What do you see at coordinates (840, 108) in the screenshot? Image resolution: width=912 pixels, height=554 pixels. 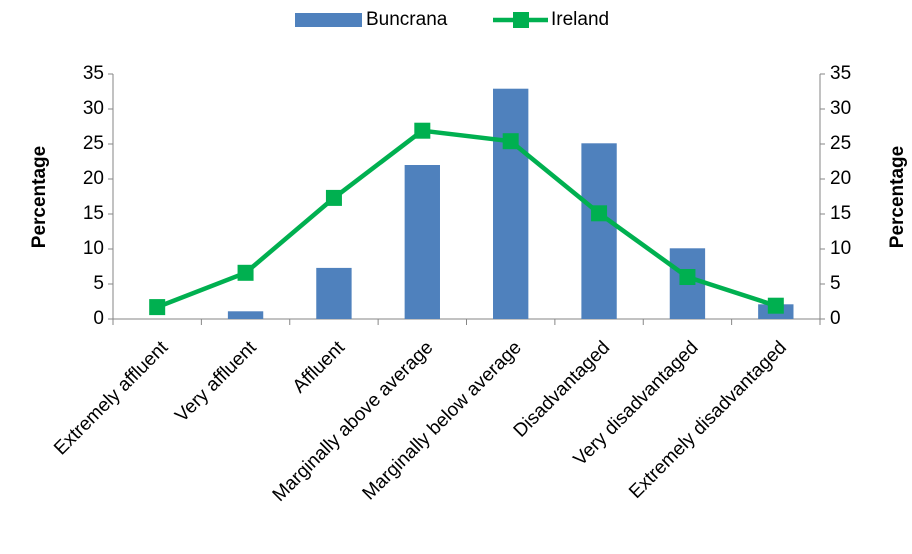 I see `y2-tick-label: 30` at bounding box center [840, 108].